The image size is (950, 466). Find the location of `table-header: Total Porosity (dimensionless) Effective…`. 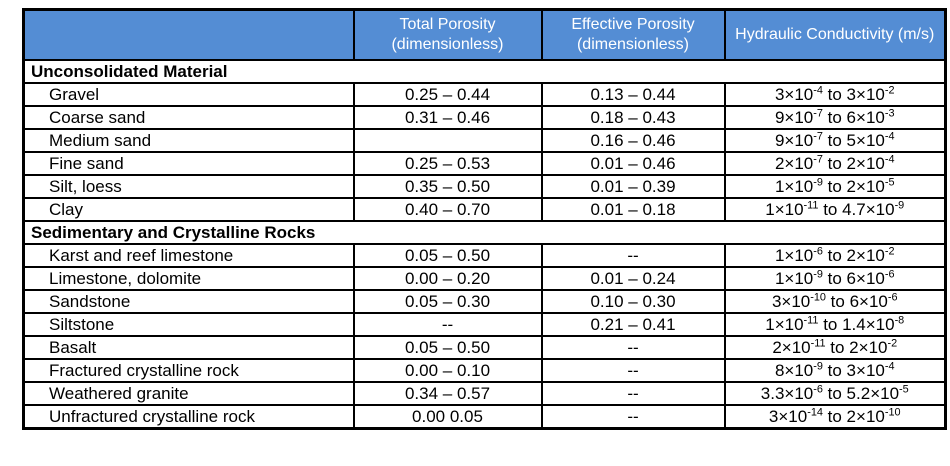

table-header: Total Porosity (dimensionless) Effective… is located at coordinates (484, 34).